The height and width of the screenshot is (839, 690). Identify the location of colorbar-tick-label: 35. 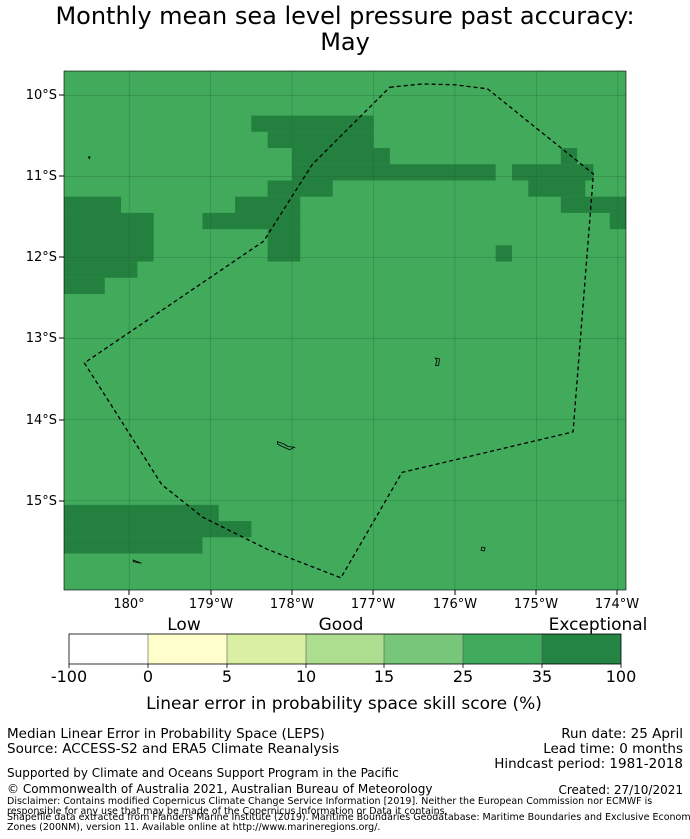
(542, 676).